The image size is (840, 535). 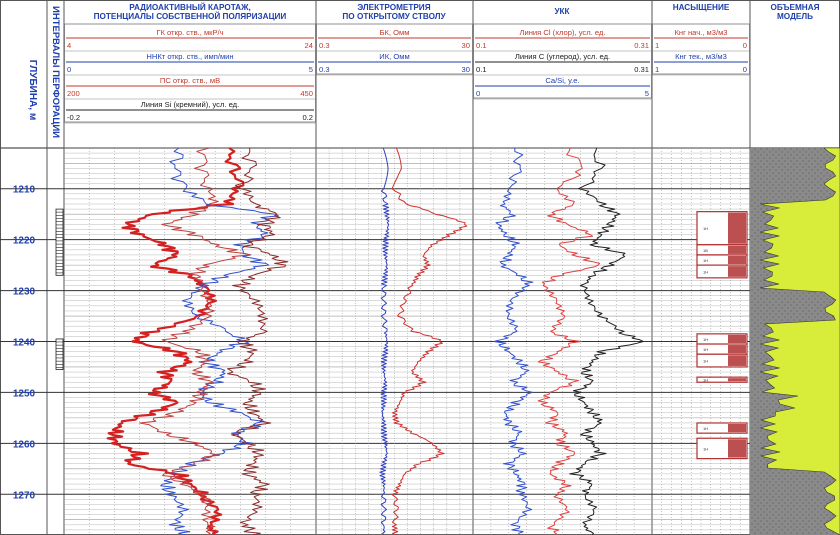 What do you see at coordinates (309, 45) in the screenshot?
I see `radio-scale-0-max: 24` at bounding box center [309, 45].